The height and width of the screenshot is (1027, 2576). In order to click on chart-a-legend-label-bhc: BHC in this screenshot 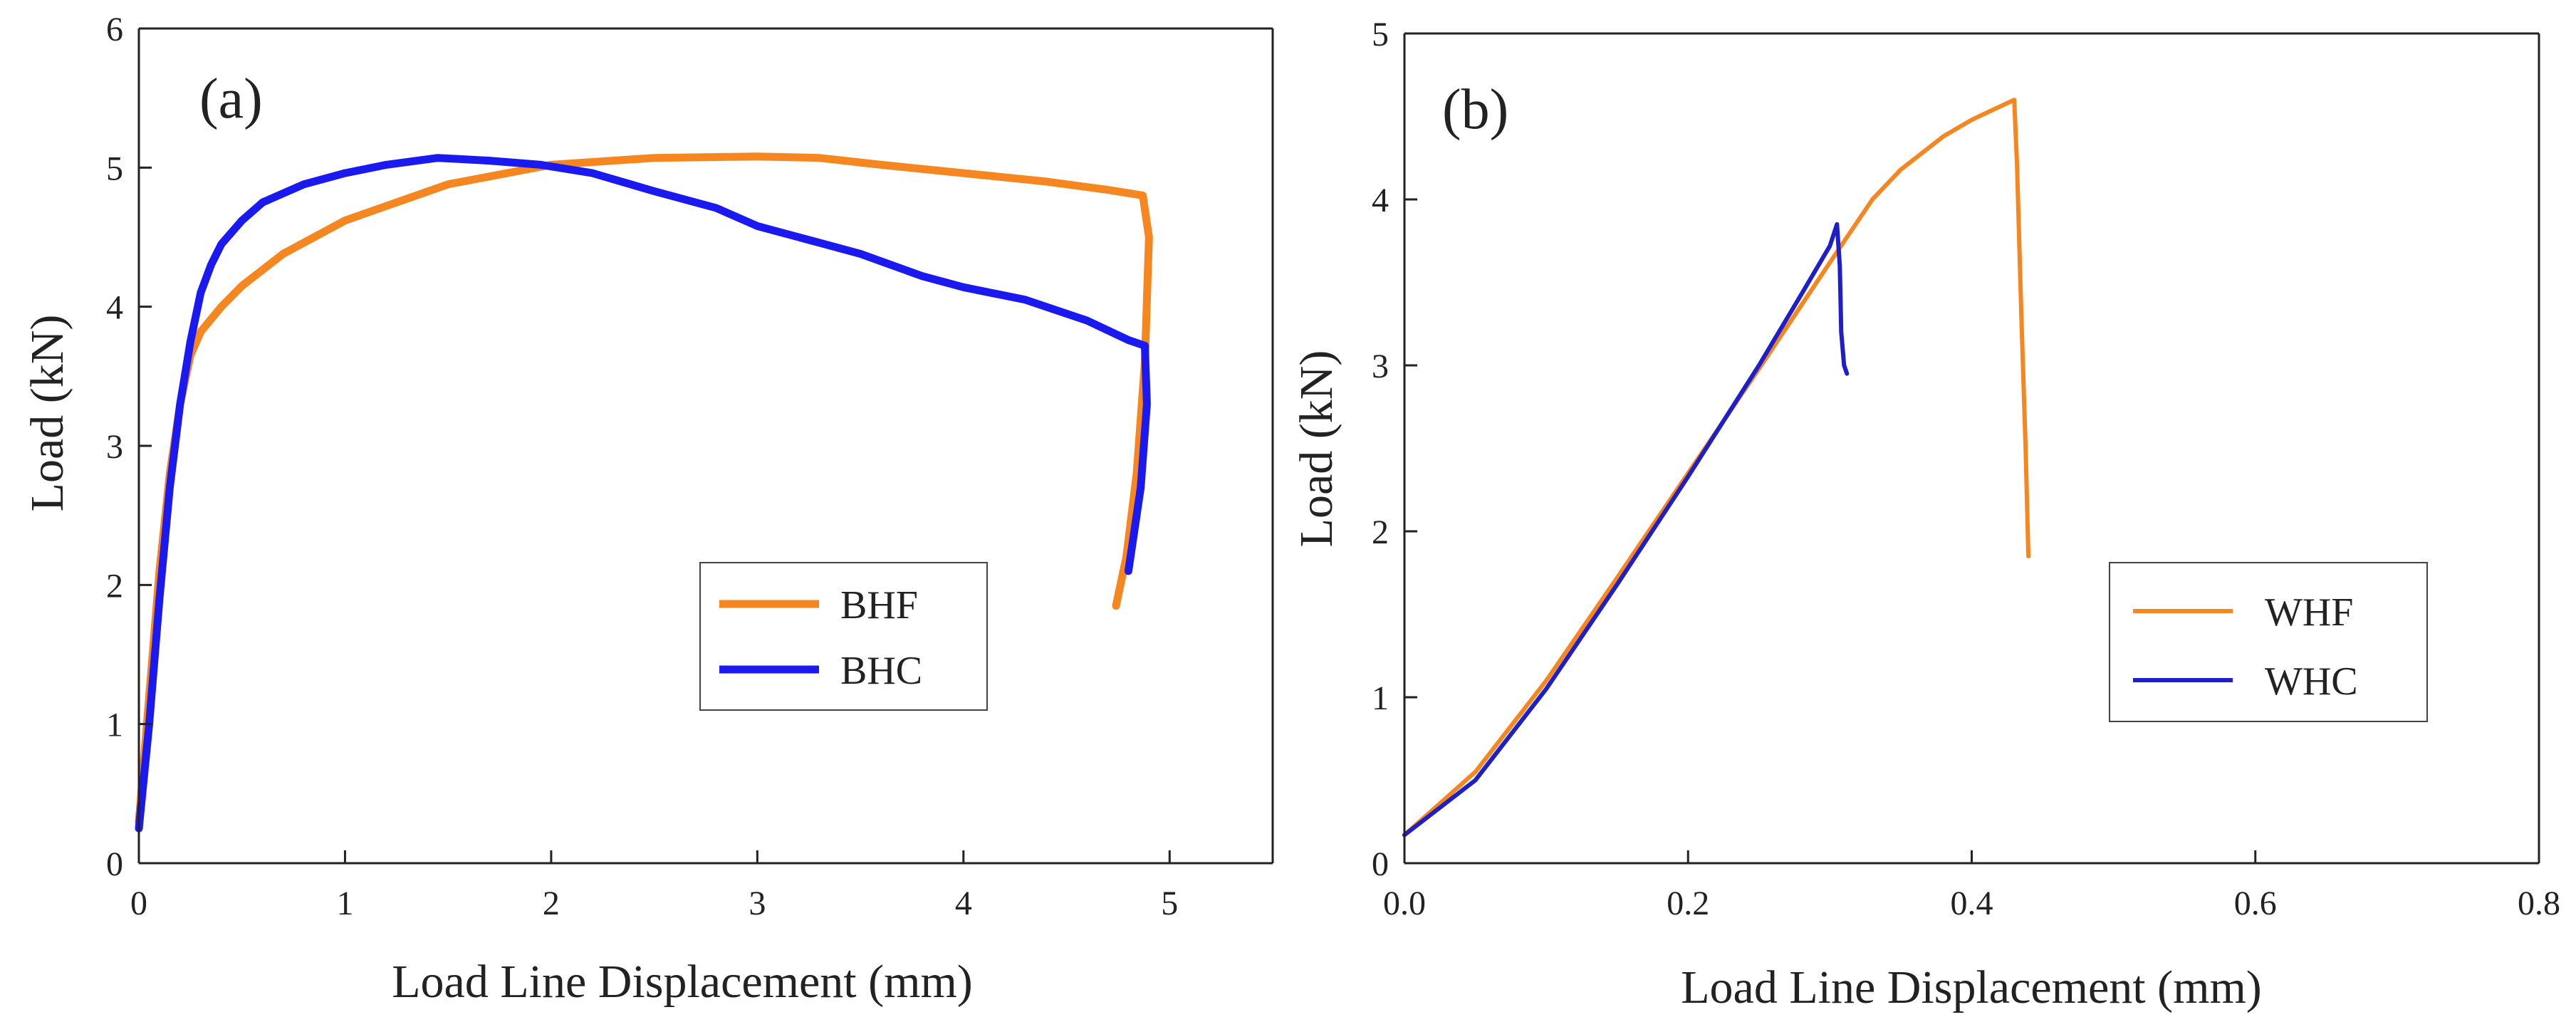, I will do `click(881, 671)`.